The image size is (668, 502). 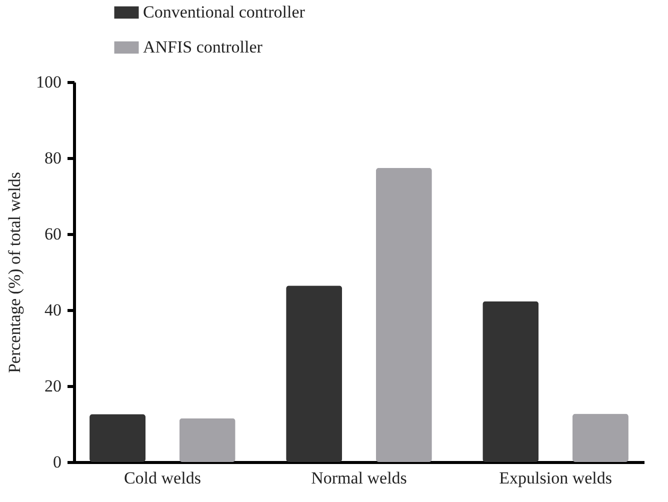 What do you see at coordinates (53, 234) in the screenshot?
I see `y-tick-label: 60` at bounding box center [53, 234].